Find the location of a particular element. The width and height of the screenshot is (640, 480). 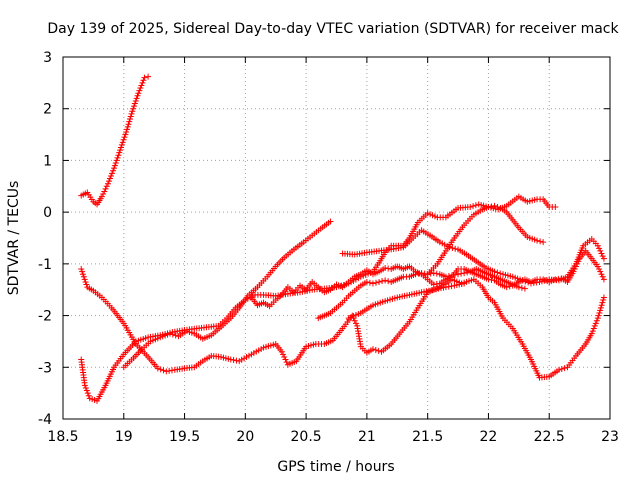

y-tick-label: -2 is located at coordinates (45, 317).